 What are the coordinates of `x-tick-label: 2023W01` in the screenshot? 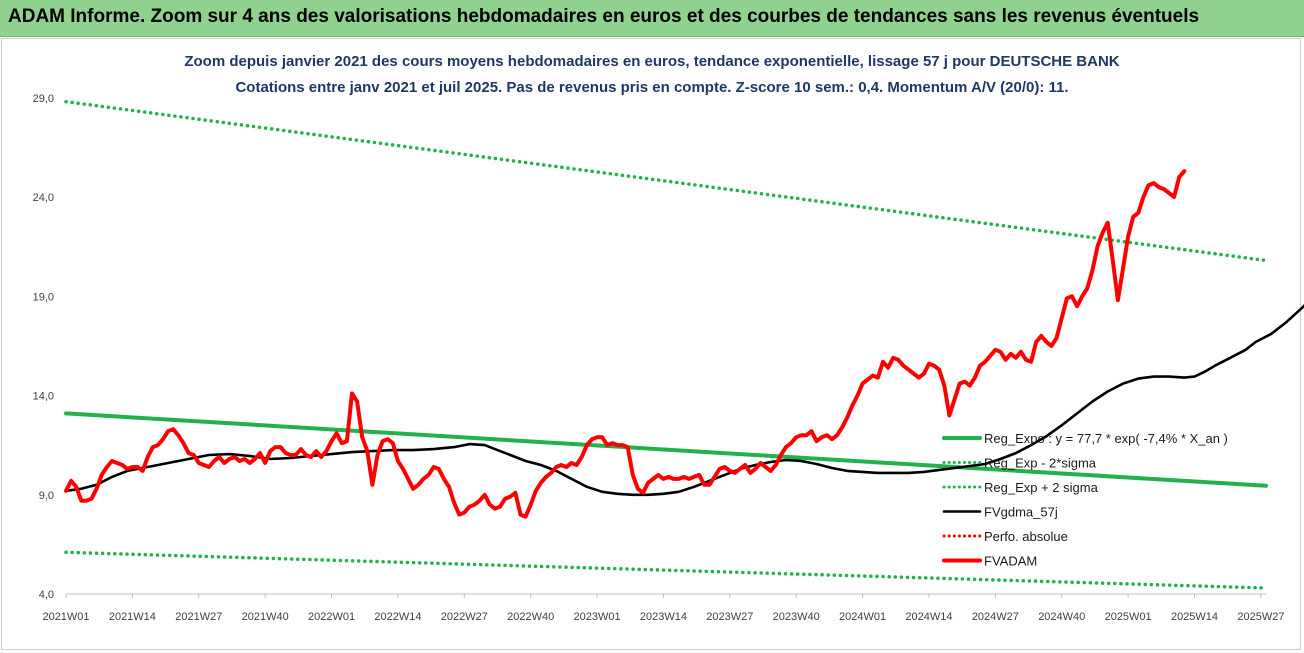 It's located at (597, 617).